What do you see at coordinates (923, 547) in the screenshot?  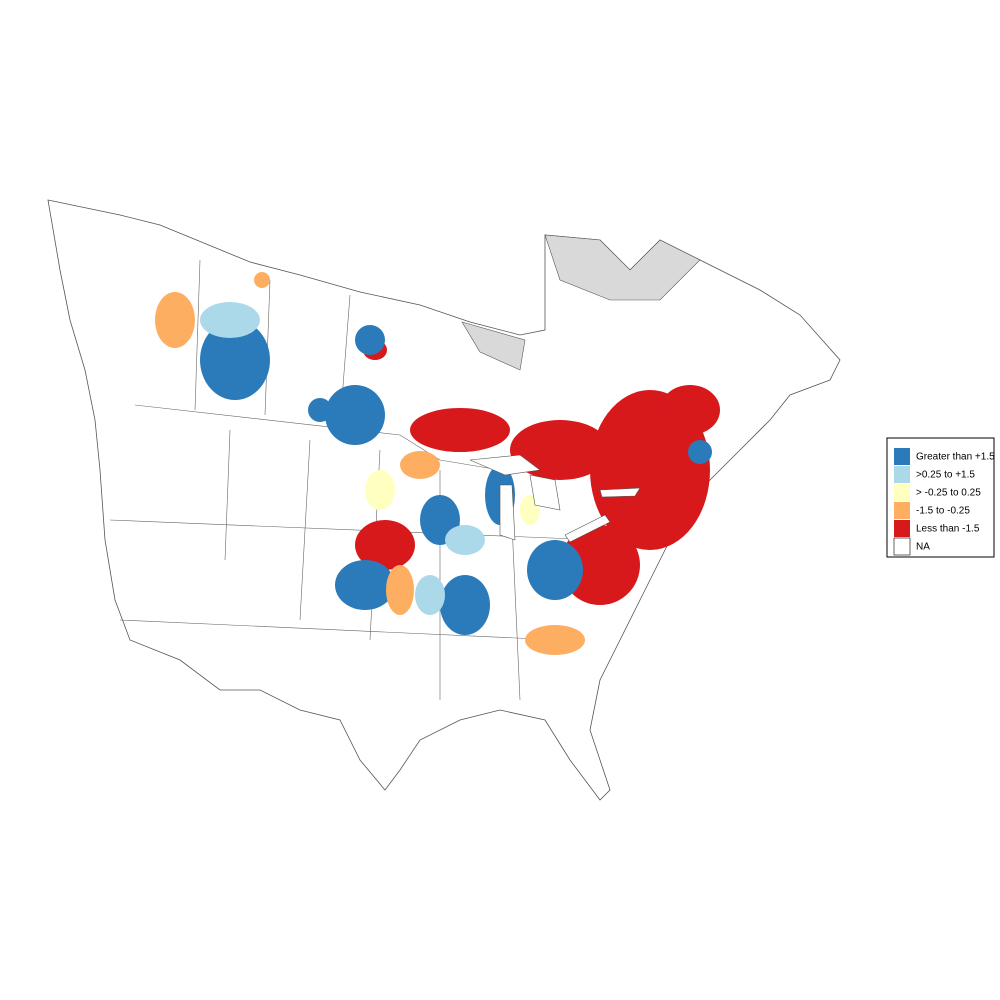 I see `legend-label: NA` at bounding box center [923, 547].